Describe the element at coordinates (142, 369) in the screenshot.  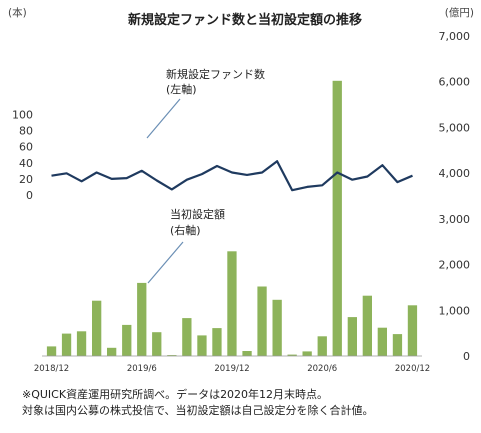
I see `x-tick-label: 2019/6` at that location.